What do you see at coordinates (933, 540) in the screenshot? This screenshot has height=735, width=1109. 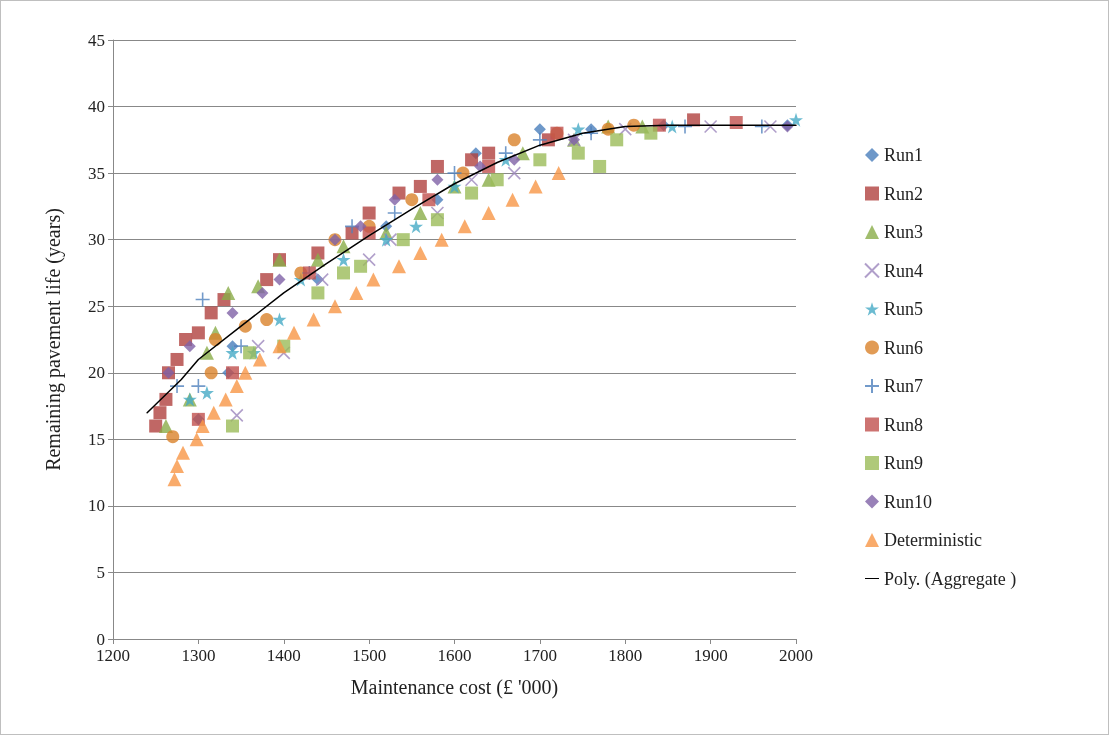 I see `legend-label: Deterministic` at bounding box center [933, 540].